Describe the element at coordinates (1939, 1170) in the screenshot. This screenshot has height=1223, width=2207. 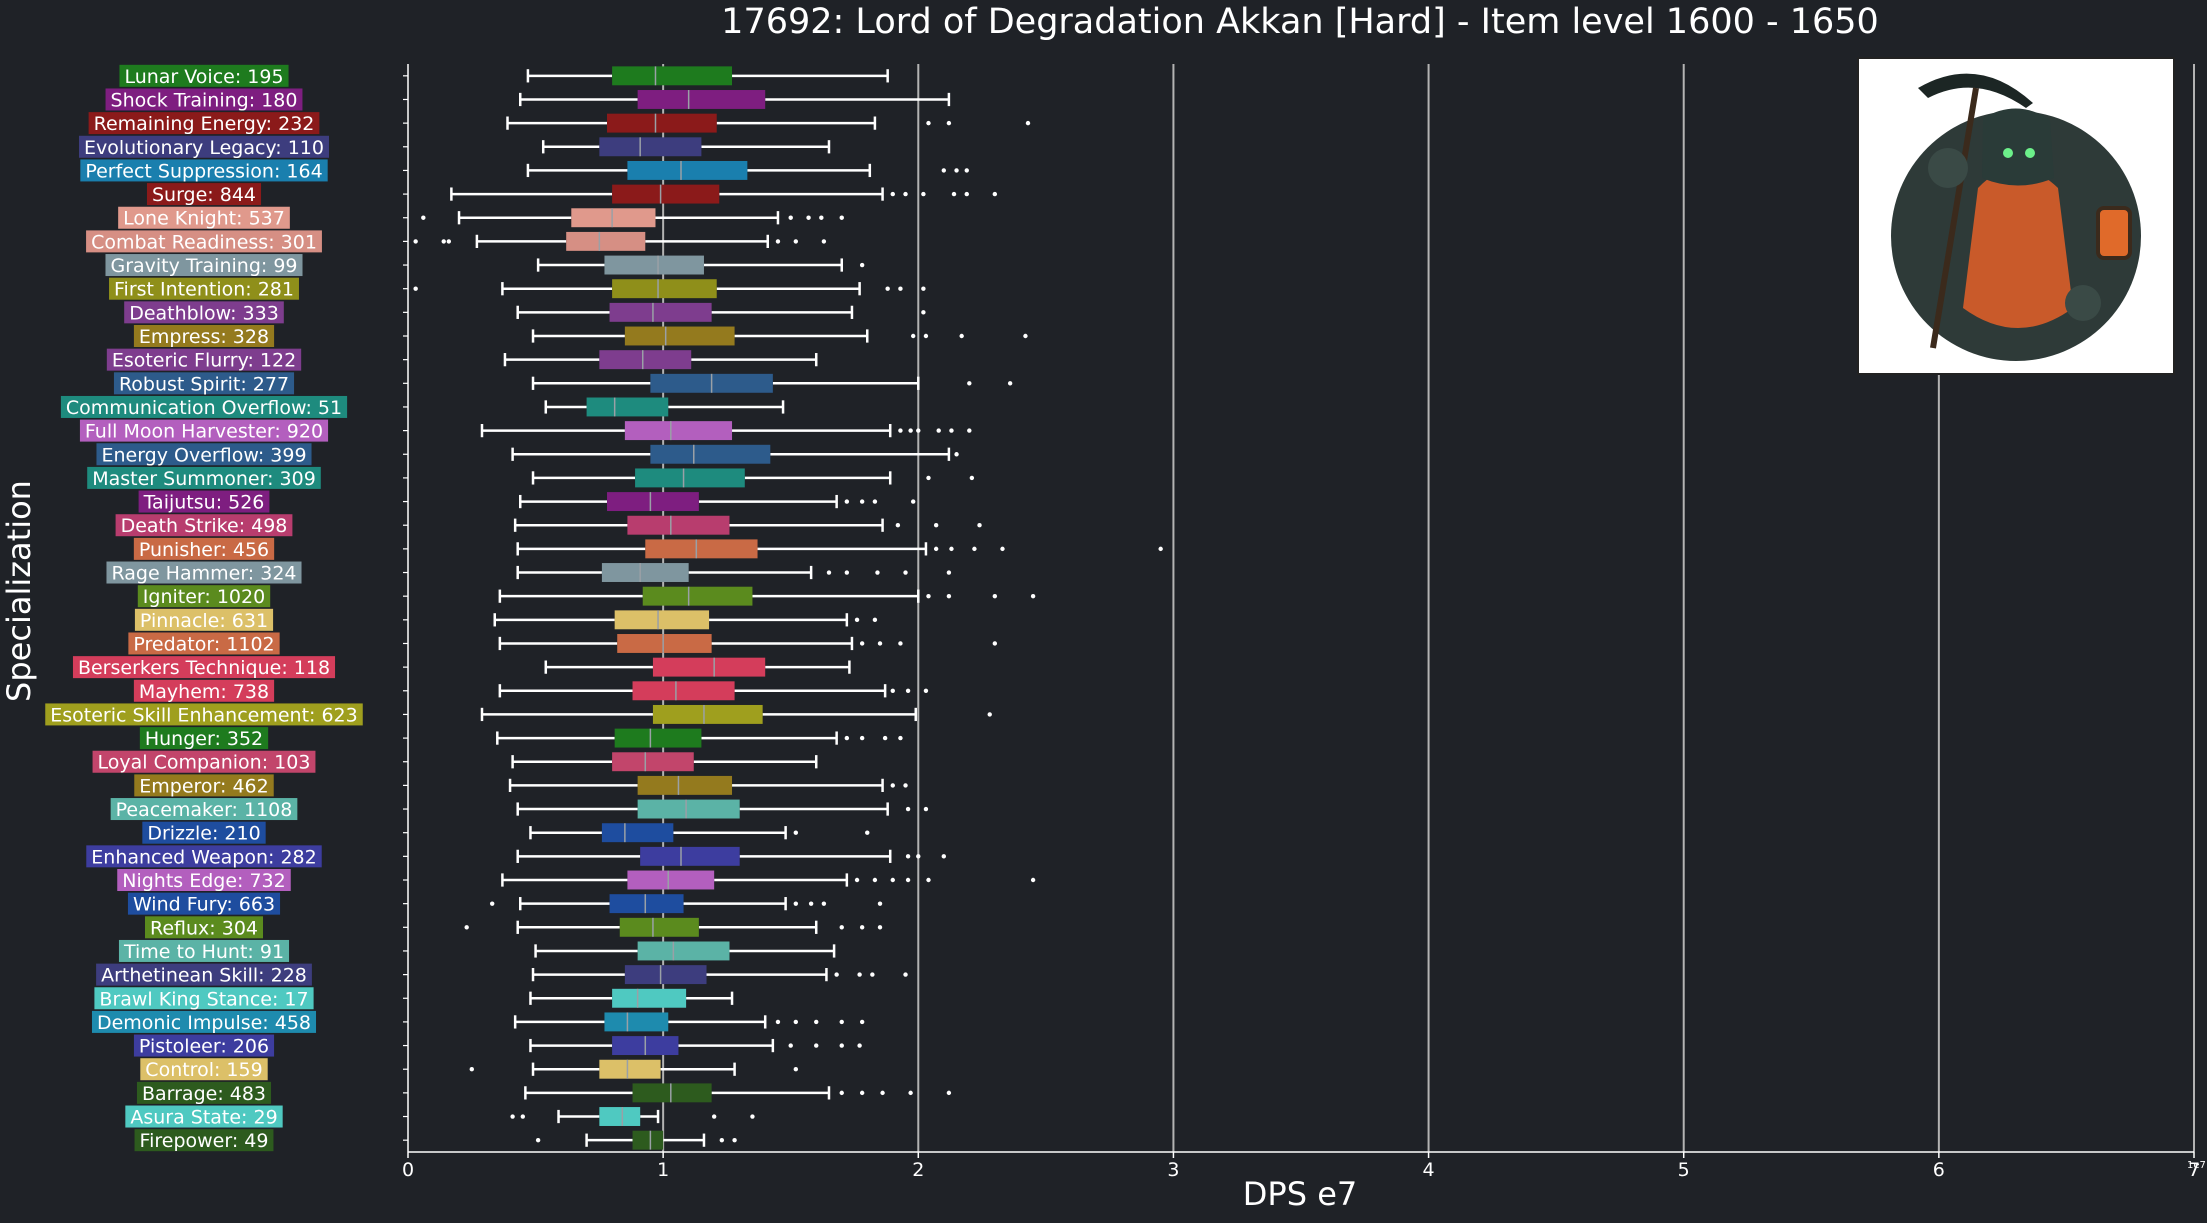
I see `x-tick-label: 6` at that location.